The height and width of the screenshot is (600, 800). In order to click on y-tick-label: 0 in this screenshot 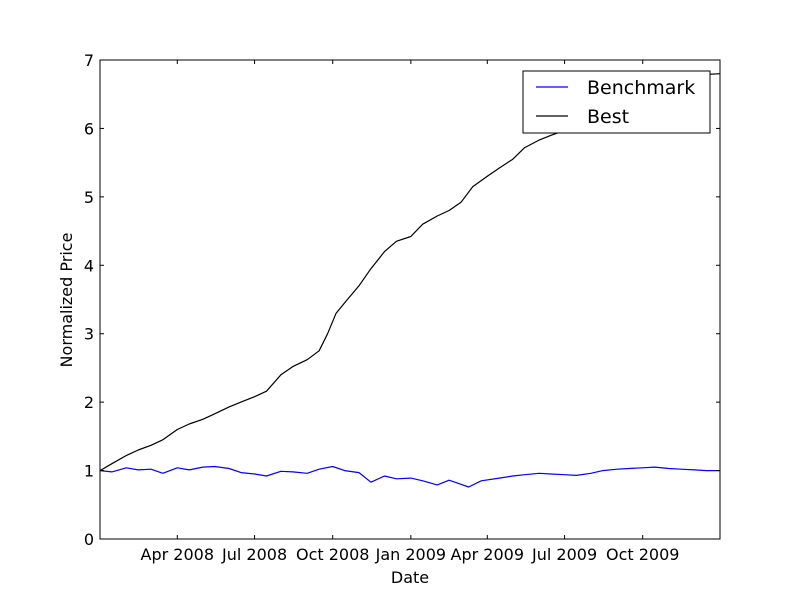, I will do `click(89, 539)`.